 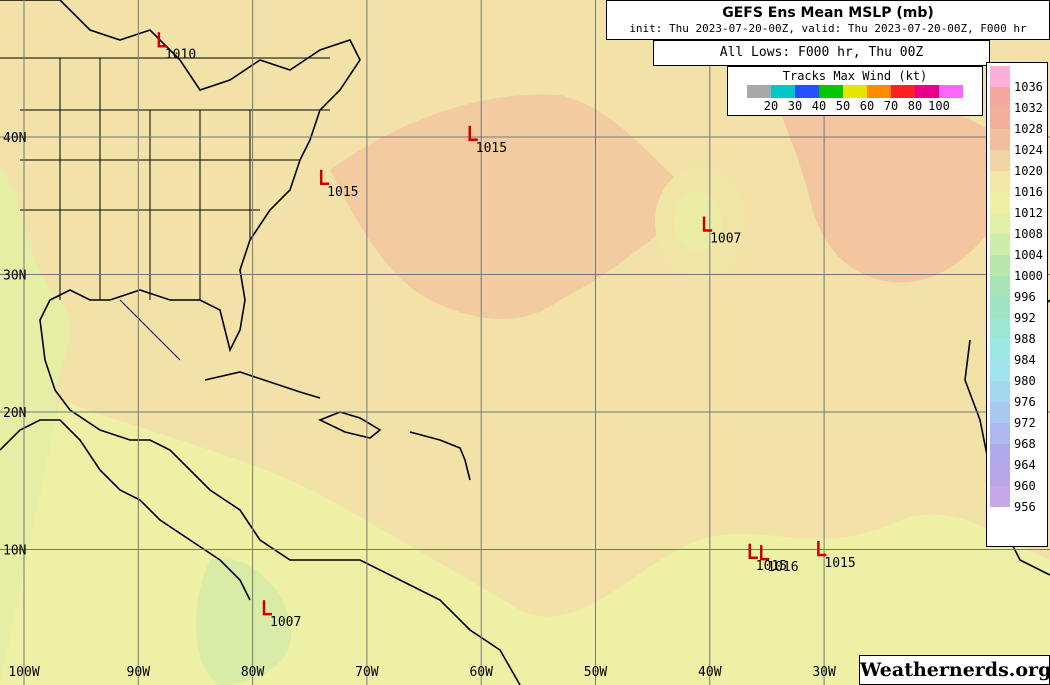 What do you see at coordinates (1025, 507) in the screenshot?
I see `mslp-legend-label: 956` at bounding box center [1025, 507].